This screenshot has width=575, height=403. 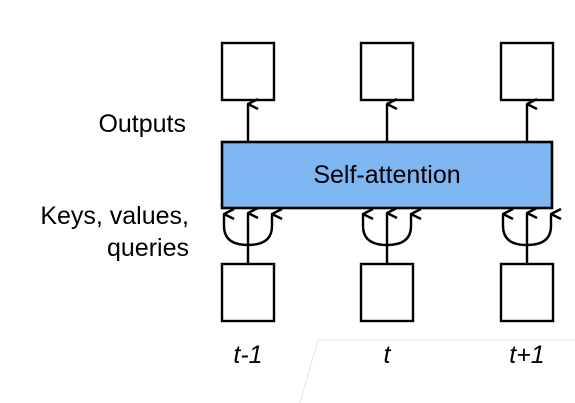 What do you see at coordinates (387, 71) in the screenshot?
I see `output-box-t` at bounding box center [387, 71].